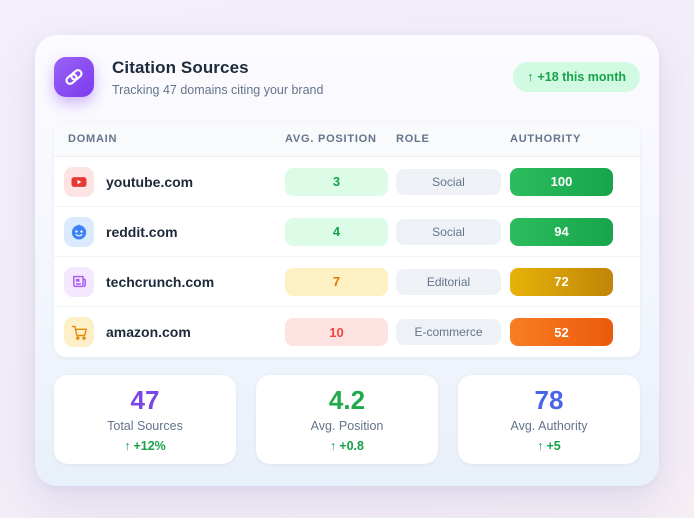 This screenshot has height=518, width=694. Describe the element at coordinates (581, 77) in the screenshot. I see `monthly-growth-text: +18 this month` at that location.